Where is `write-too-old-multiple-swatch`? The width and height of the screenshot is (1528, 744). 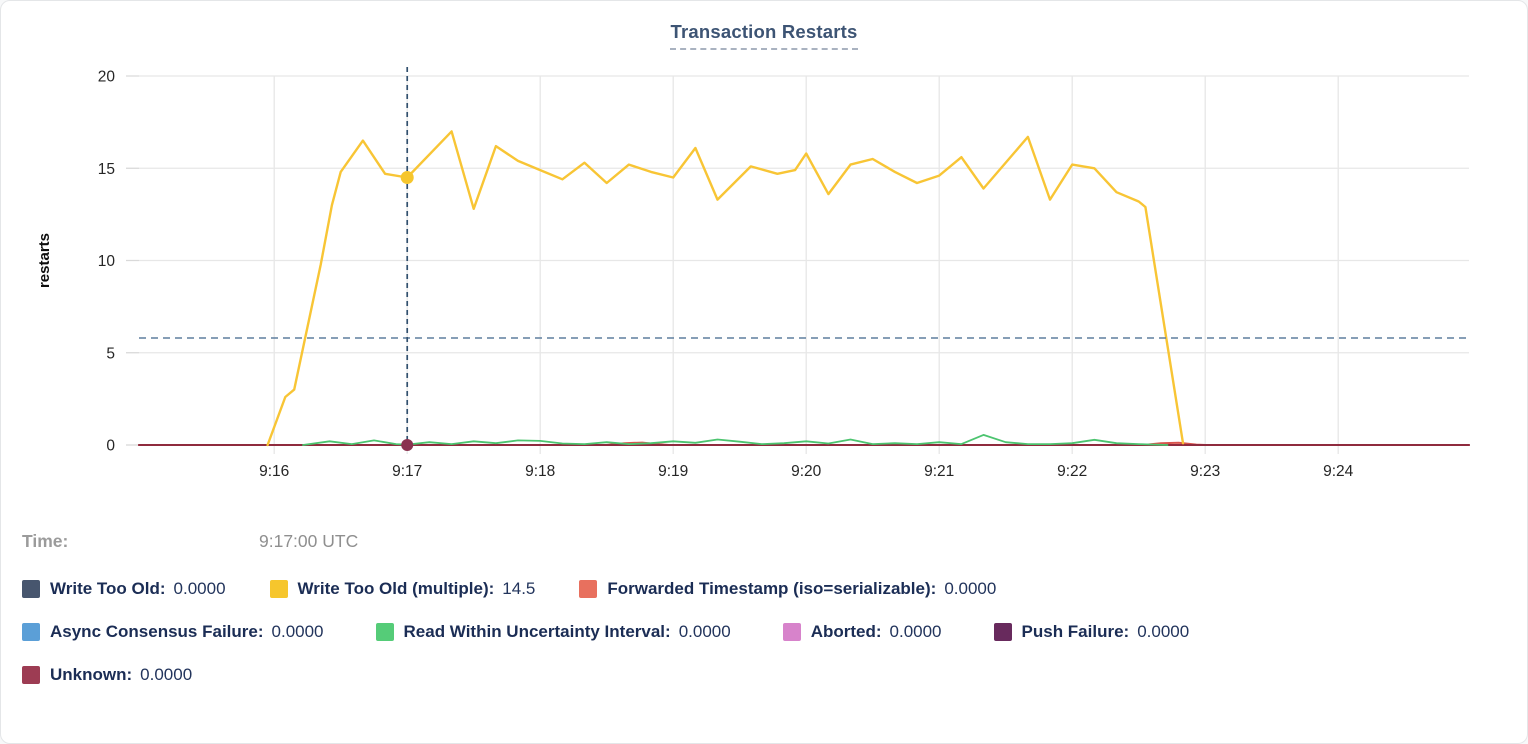
write-too-old-multiple-swatch is located at coordinates (278, 589).